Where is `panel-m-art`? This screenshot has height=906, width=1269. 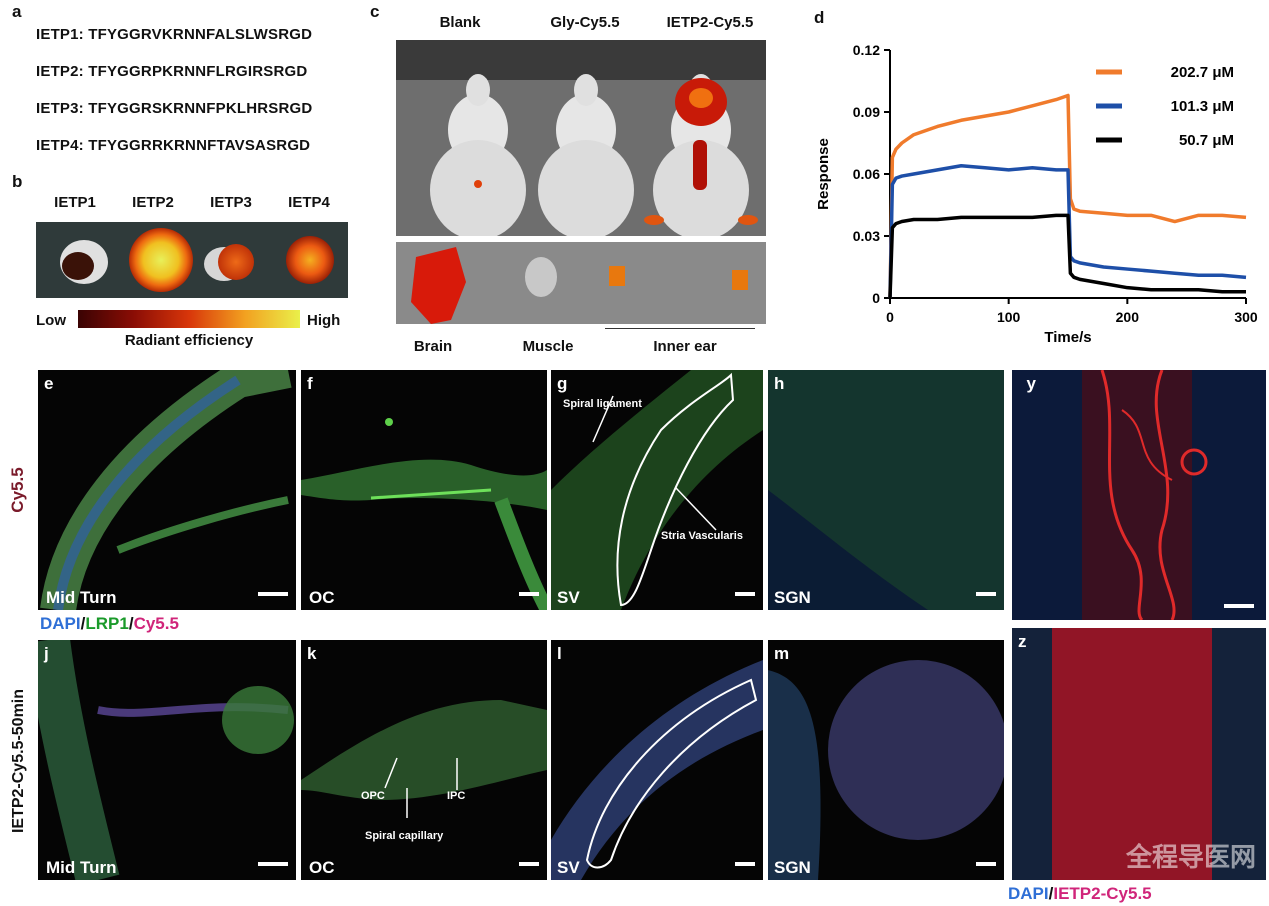
panel-m-art is located at coordinates (886, 770).